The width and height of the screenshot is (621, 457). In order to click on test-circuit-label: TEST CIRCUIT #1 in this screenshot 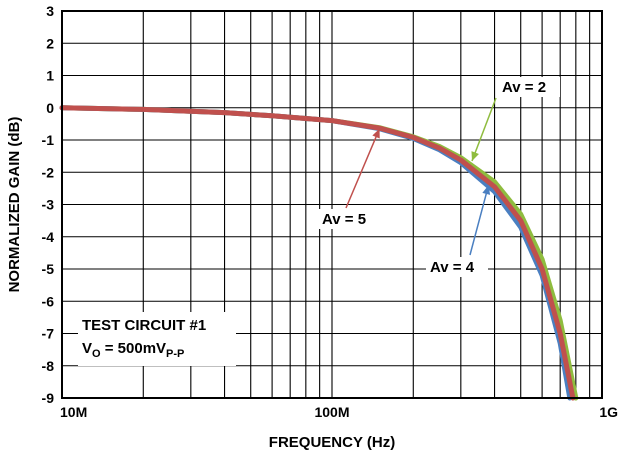, I will do `click(144, 325)`.